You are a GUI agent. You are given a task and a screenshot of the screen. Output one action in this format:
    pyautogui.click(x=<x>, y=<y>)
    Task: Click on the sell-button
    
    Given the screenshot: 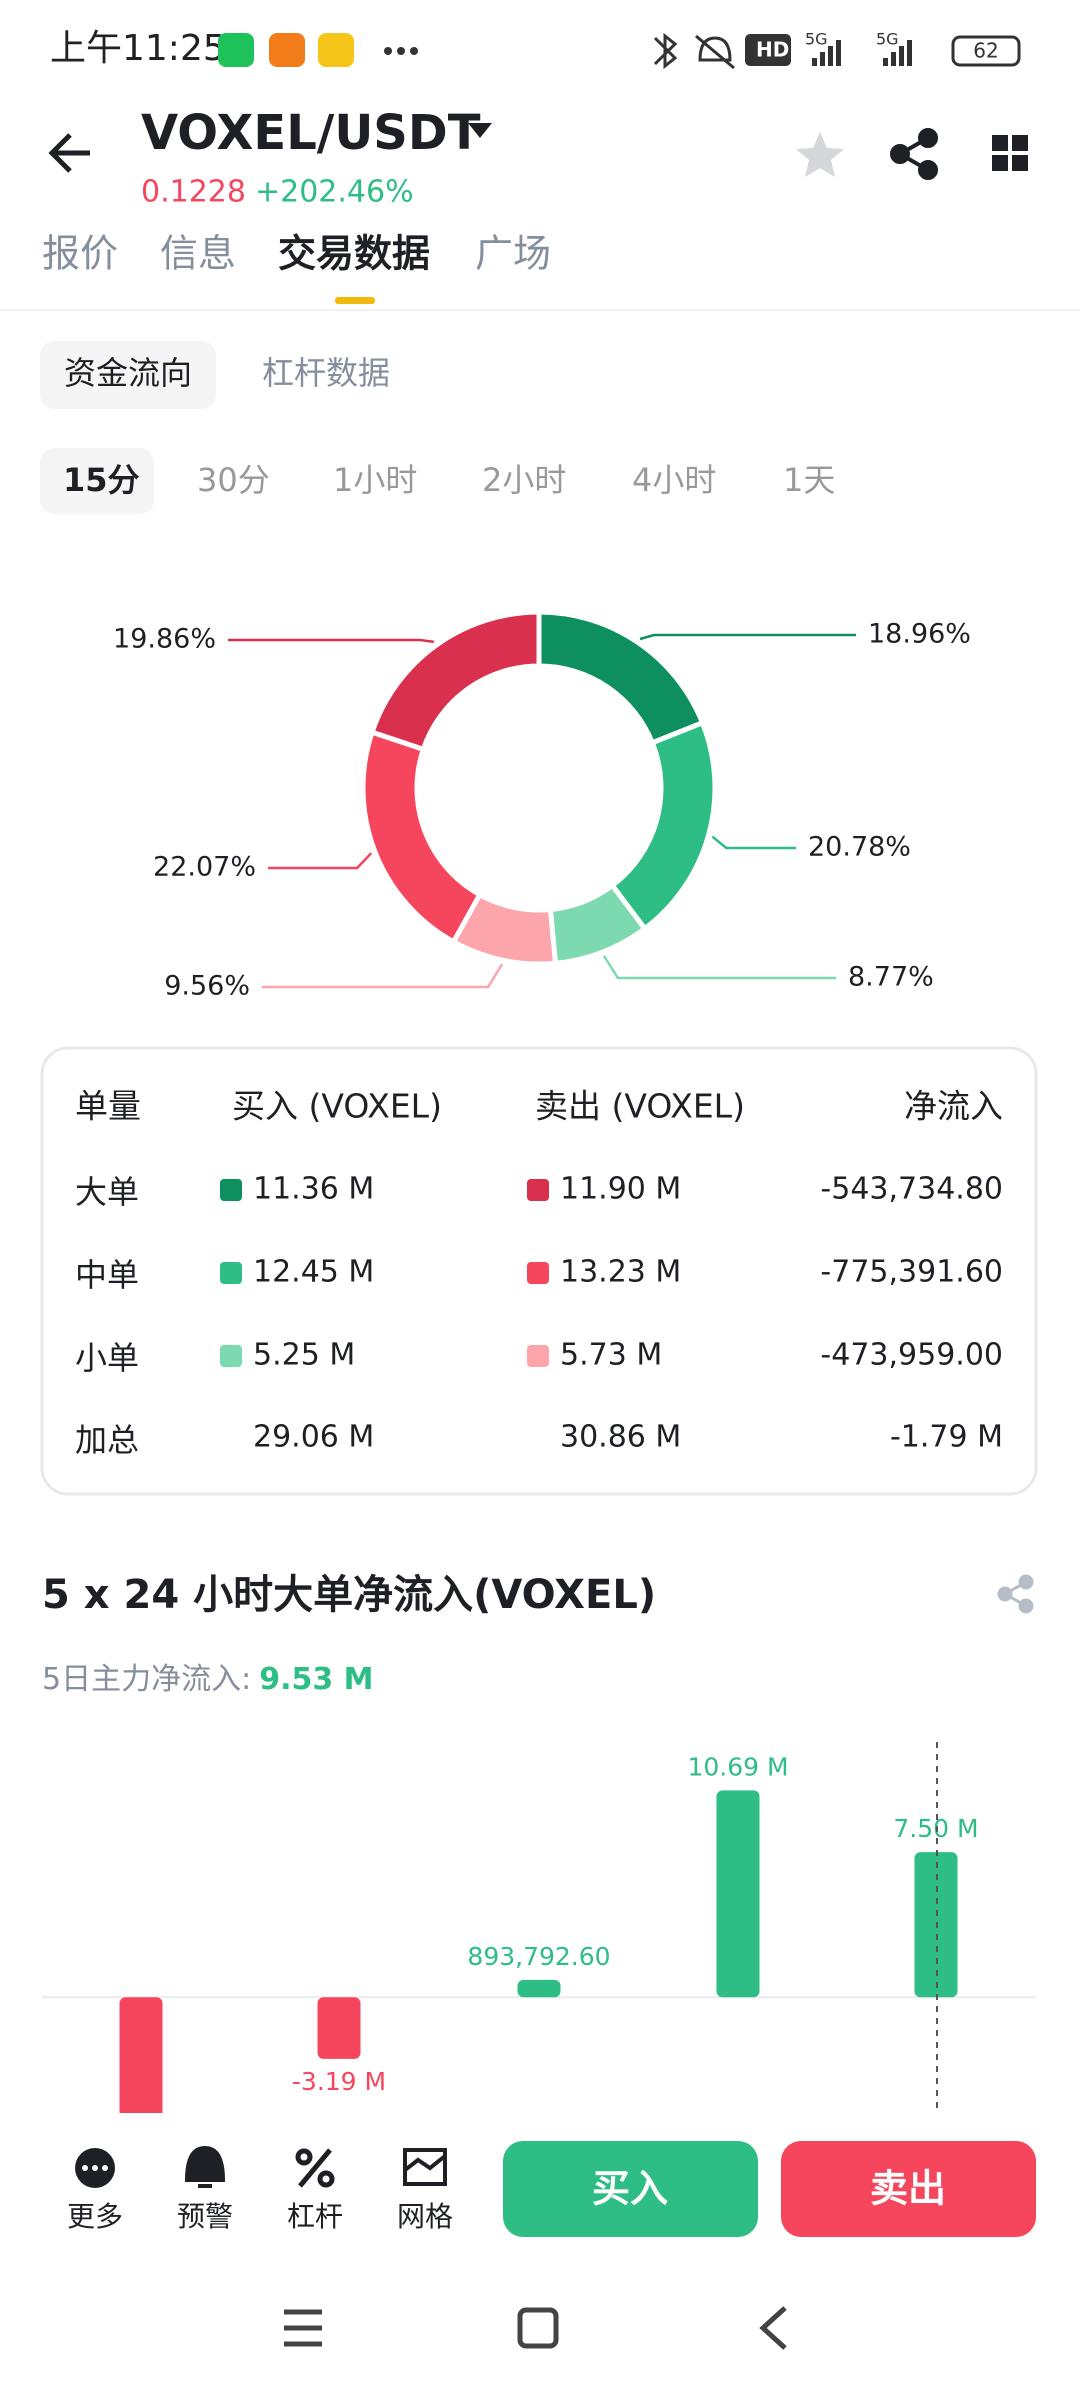 What is the action you would take?
    pyautogui.click(x=908, y=2189)
    